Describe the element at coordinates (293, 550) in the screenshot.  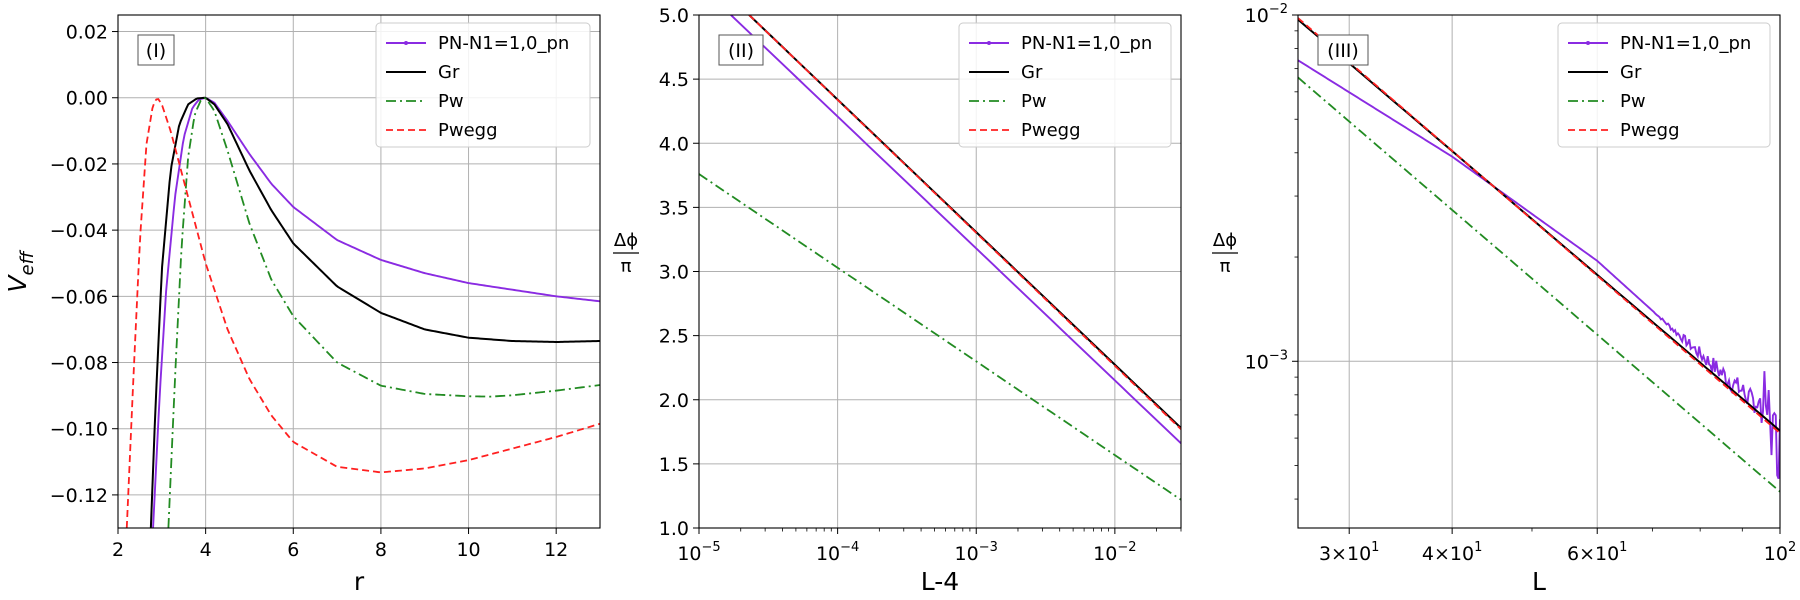
I see `x-tick-label: 6` at that location.